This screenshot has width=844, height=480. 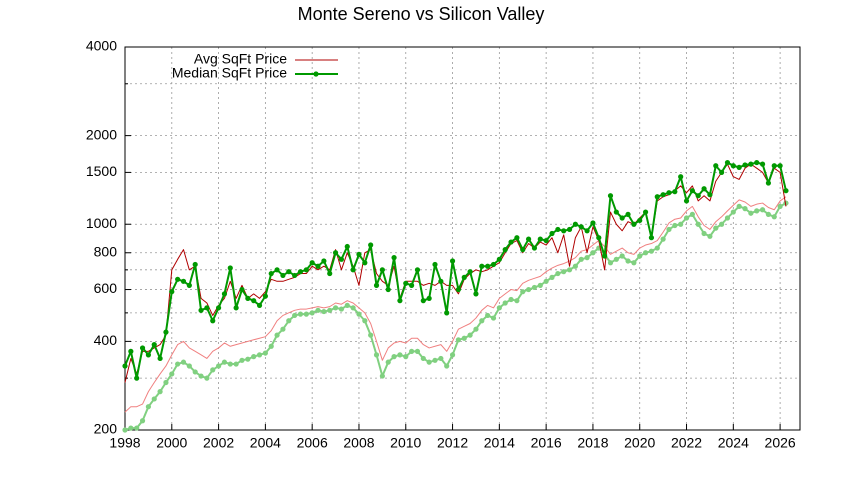 I want to click on x-tick-label: 2012, so click(x=452, y=443).